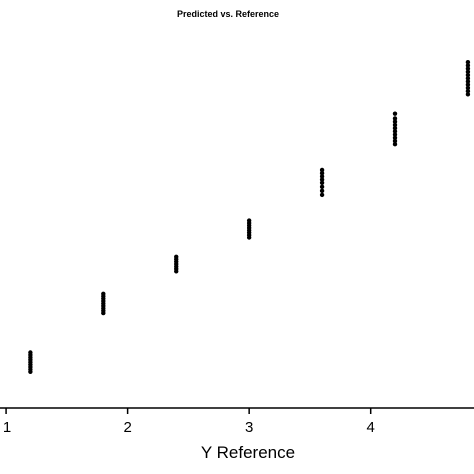 This screenshot has width=474, height=474. What do you see at coordinates (248, 452) in the screenshot?
I see `x-axis-label: Y Reference` at bounding box center [248, 452].